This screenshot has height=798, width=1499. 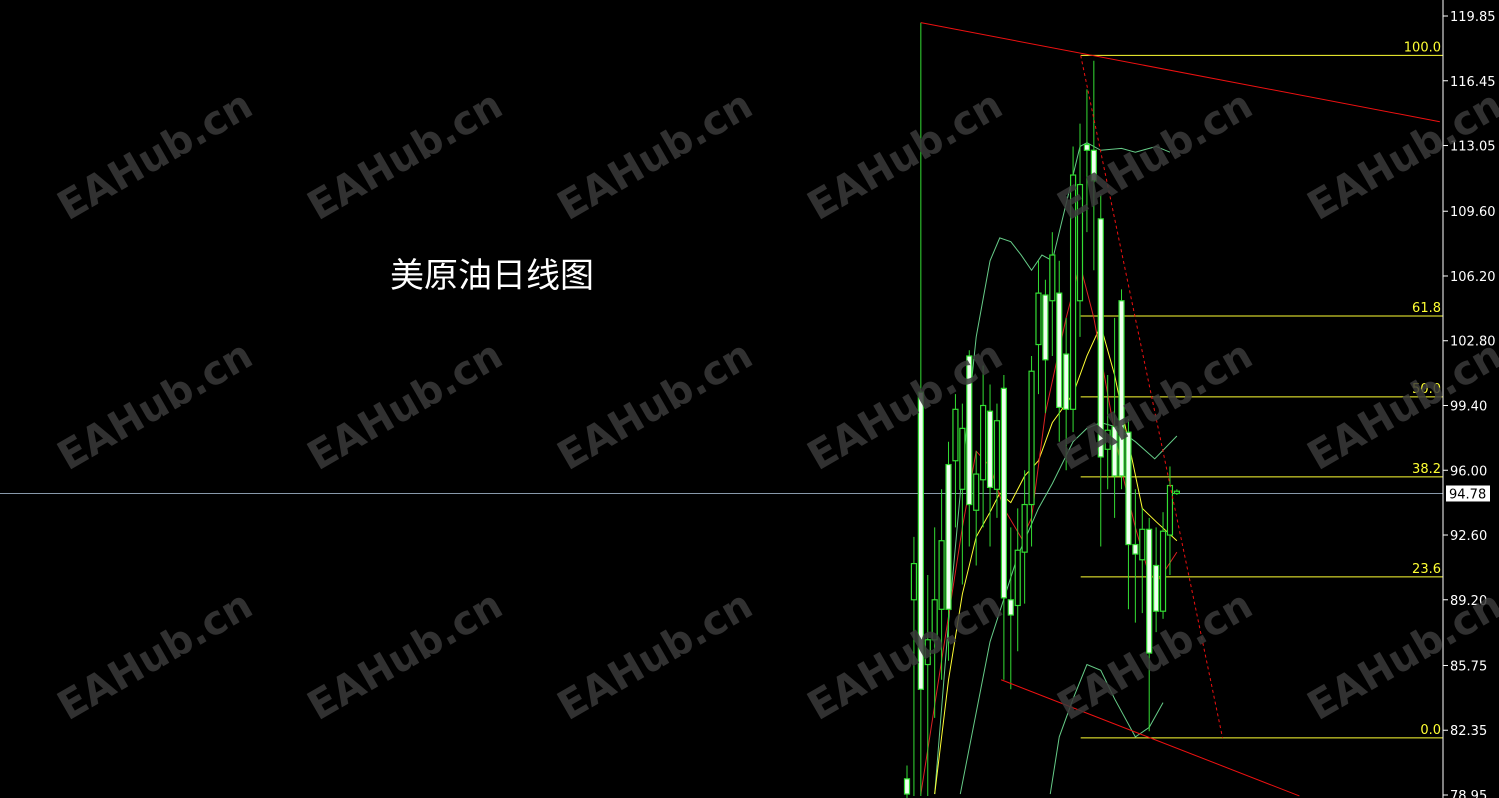 I want to click on axis-tick-label: 78.95, so click(x=1468, y=793).